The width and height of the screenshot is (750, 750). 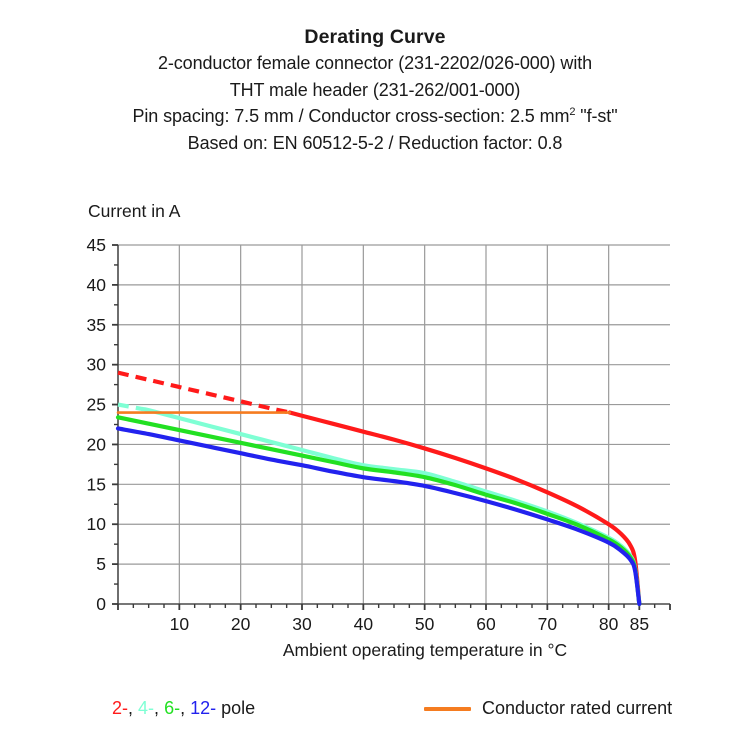 What do you see at coordinates (464, 508) in the screenshot?
I see `series-line-2-pole` at bounding box center [464, 508].